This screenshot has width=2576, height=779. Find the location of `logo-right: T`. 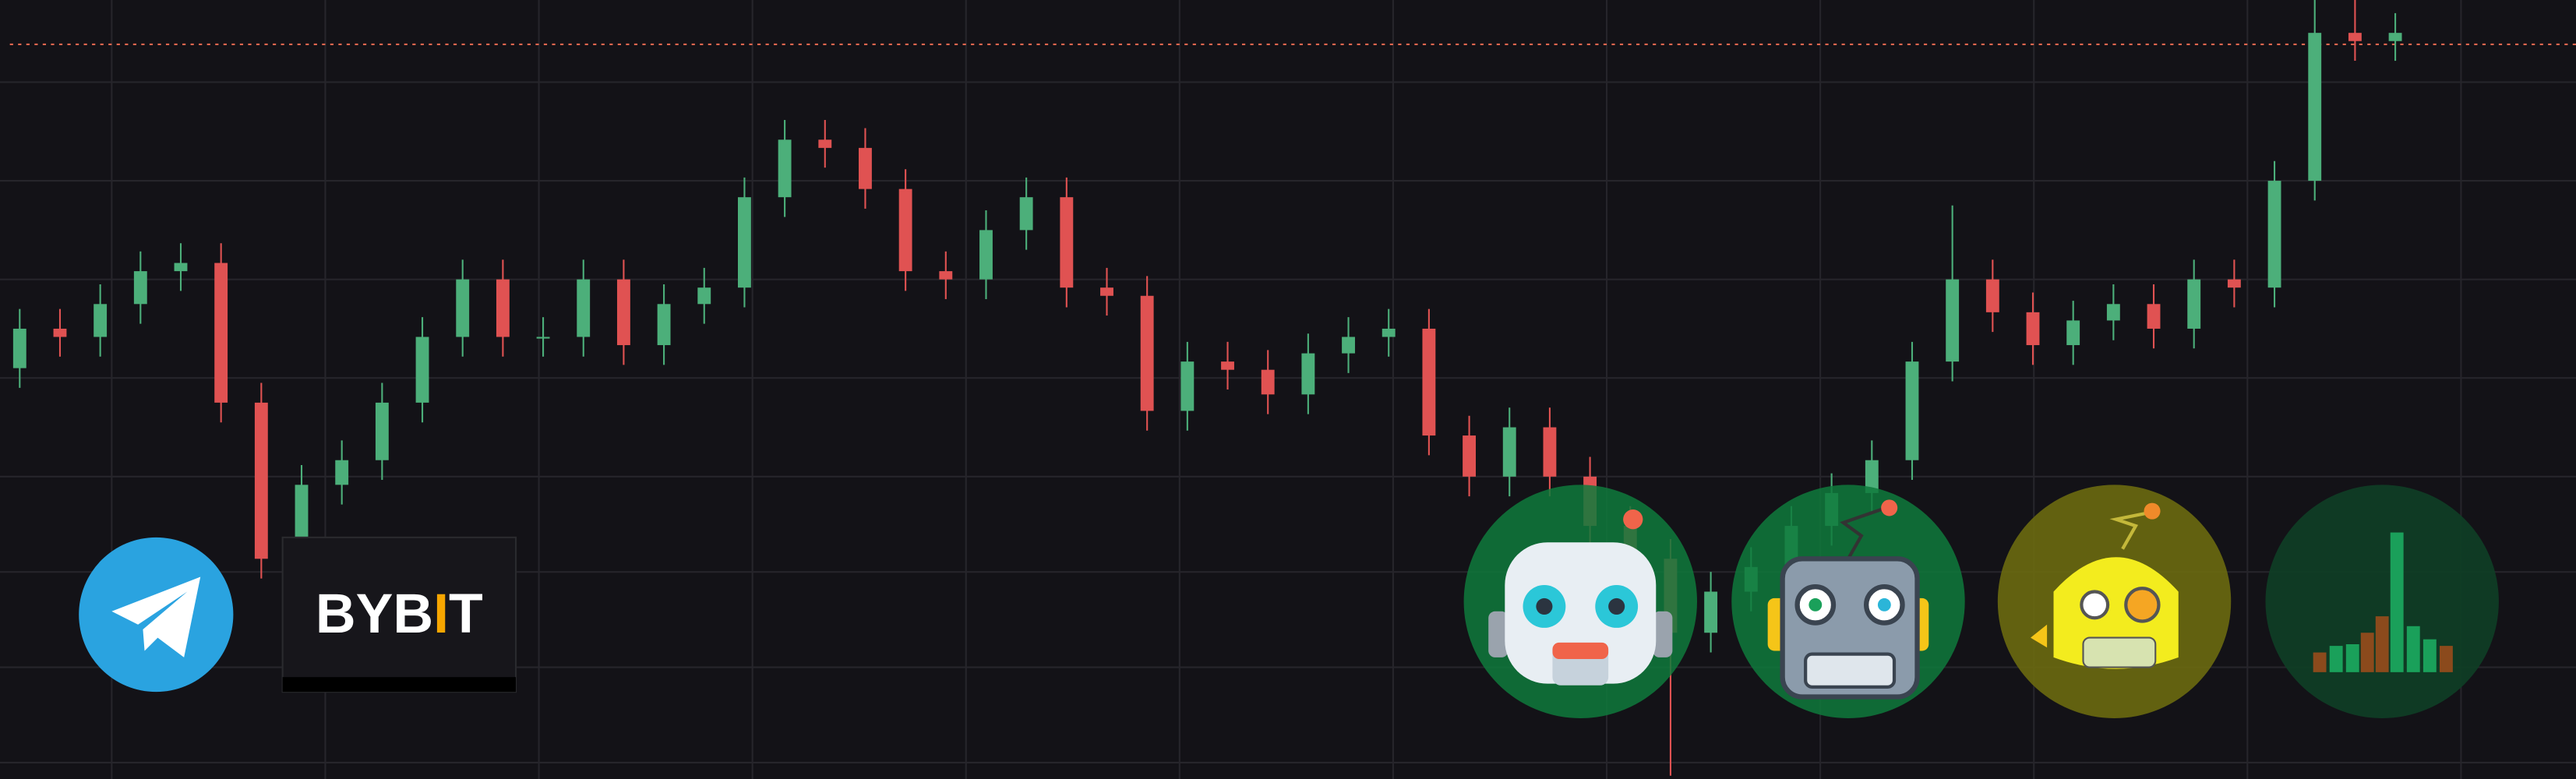

logo-right: T is located at coordinates (466, 614).